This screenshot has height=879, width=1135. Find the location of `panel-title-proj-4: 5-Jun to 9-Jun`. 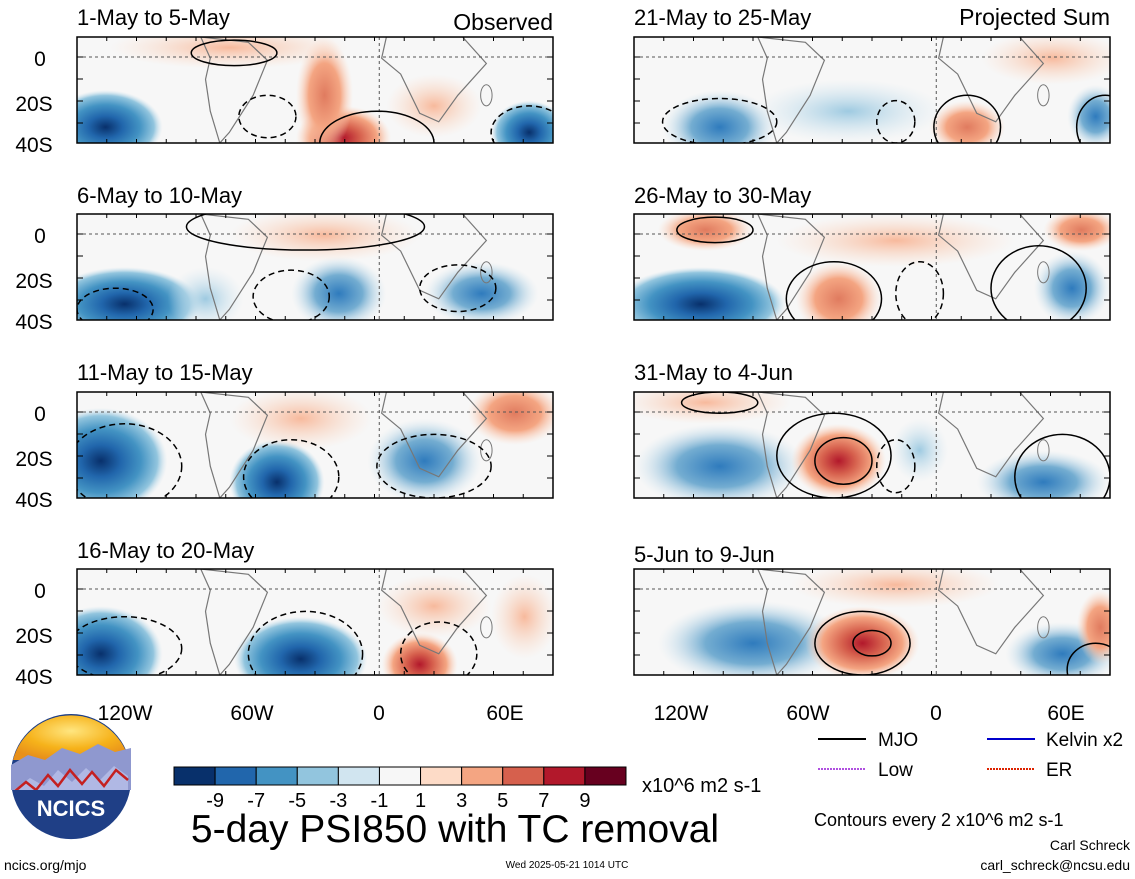

panel-title-proj-4: 5-Jun to 9-Jun is located at coordinates (704, 554).